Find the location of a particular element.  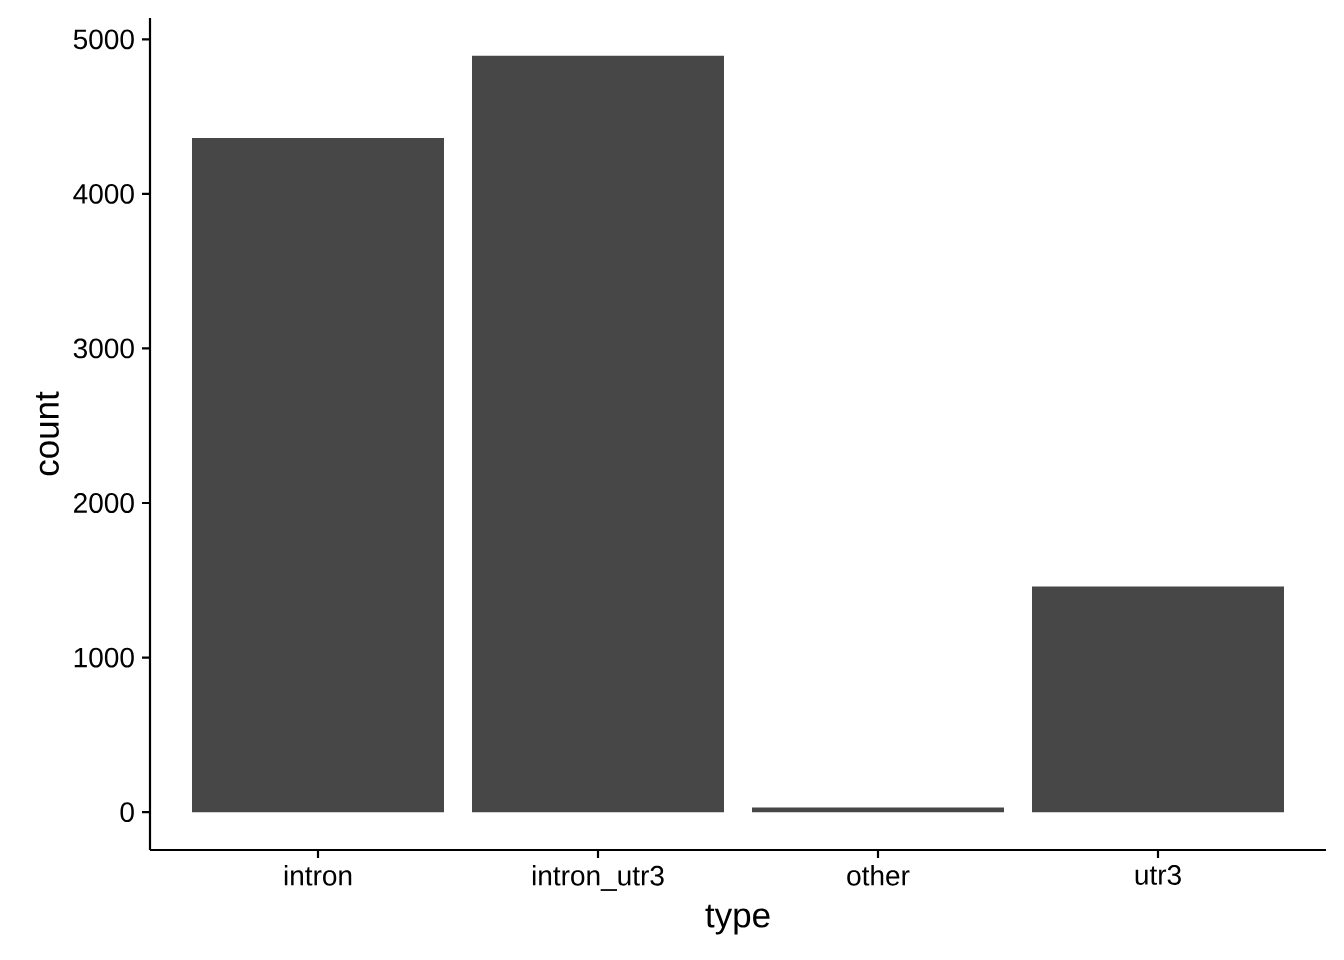

y-tick-label: 3000 is located at coordinates (103, 348).